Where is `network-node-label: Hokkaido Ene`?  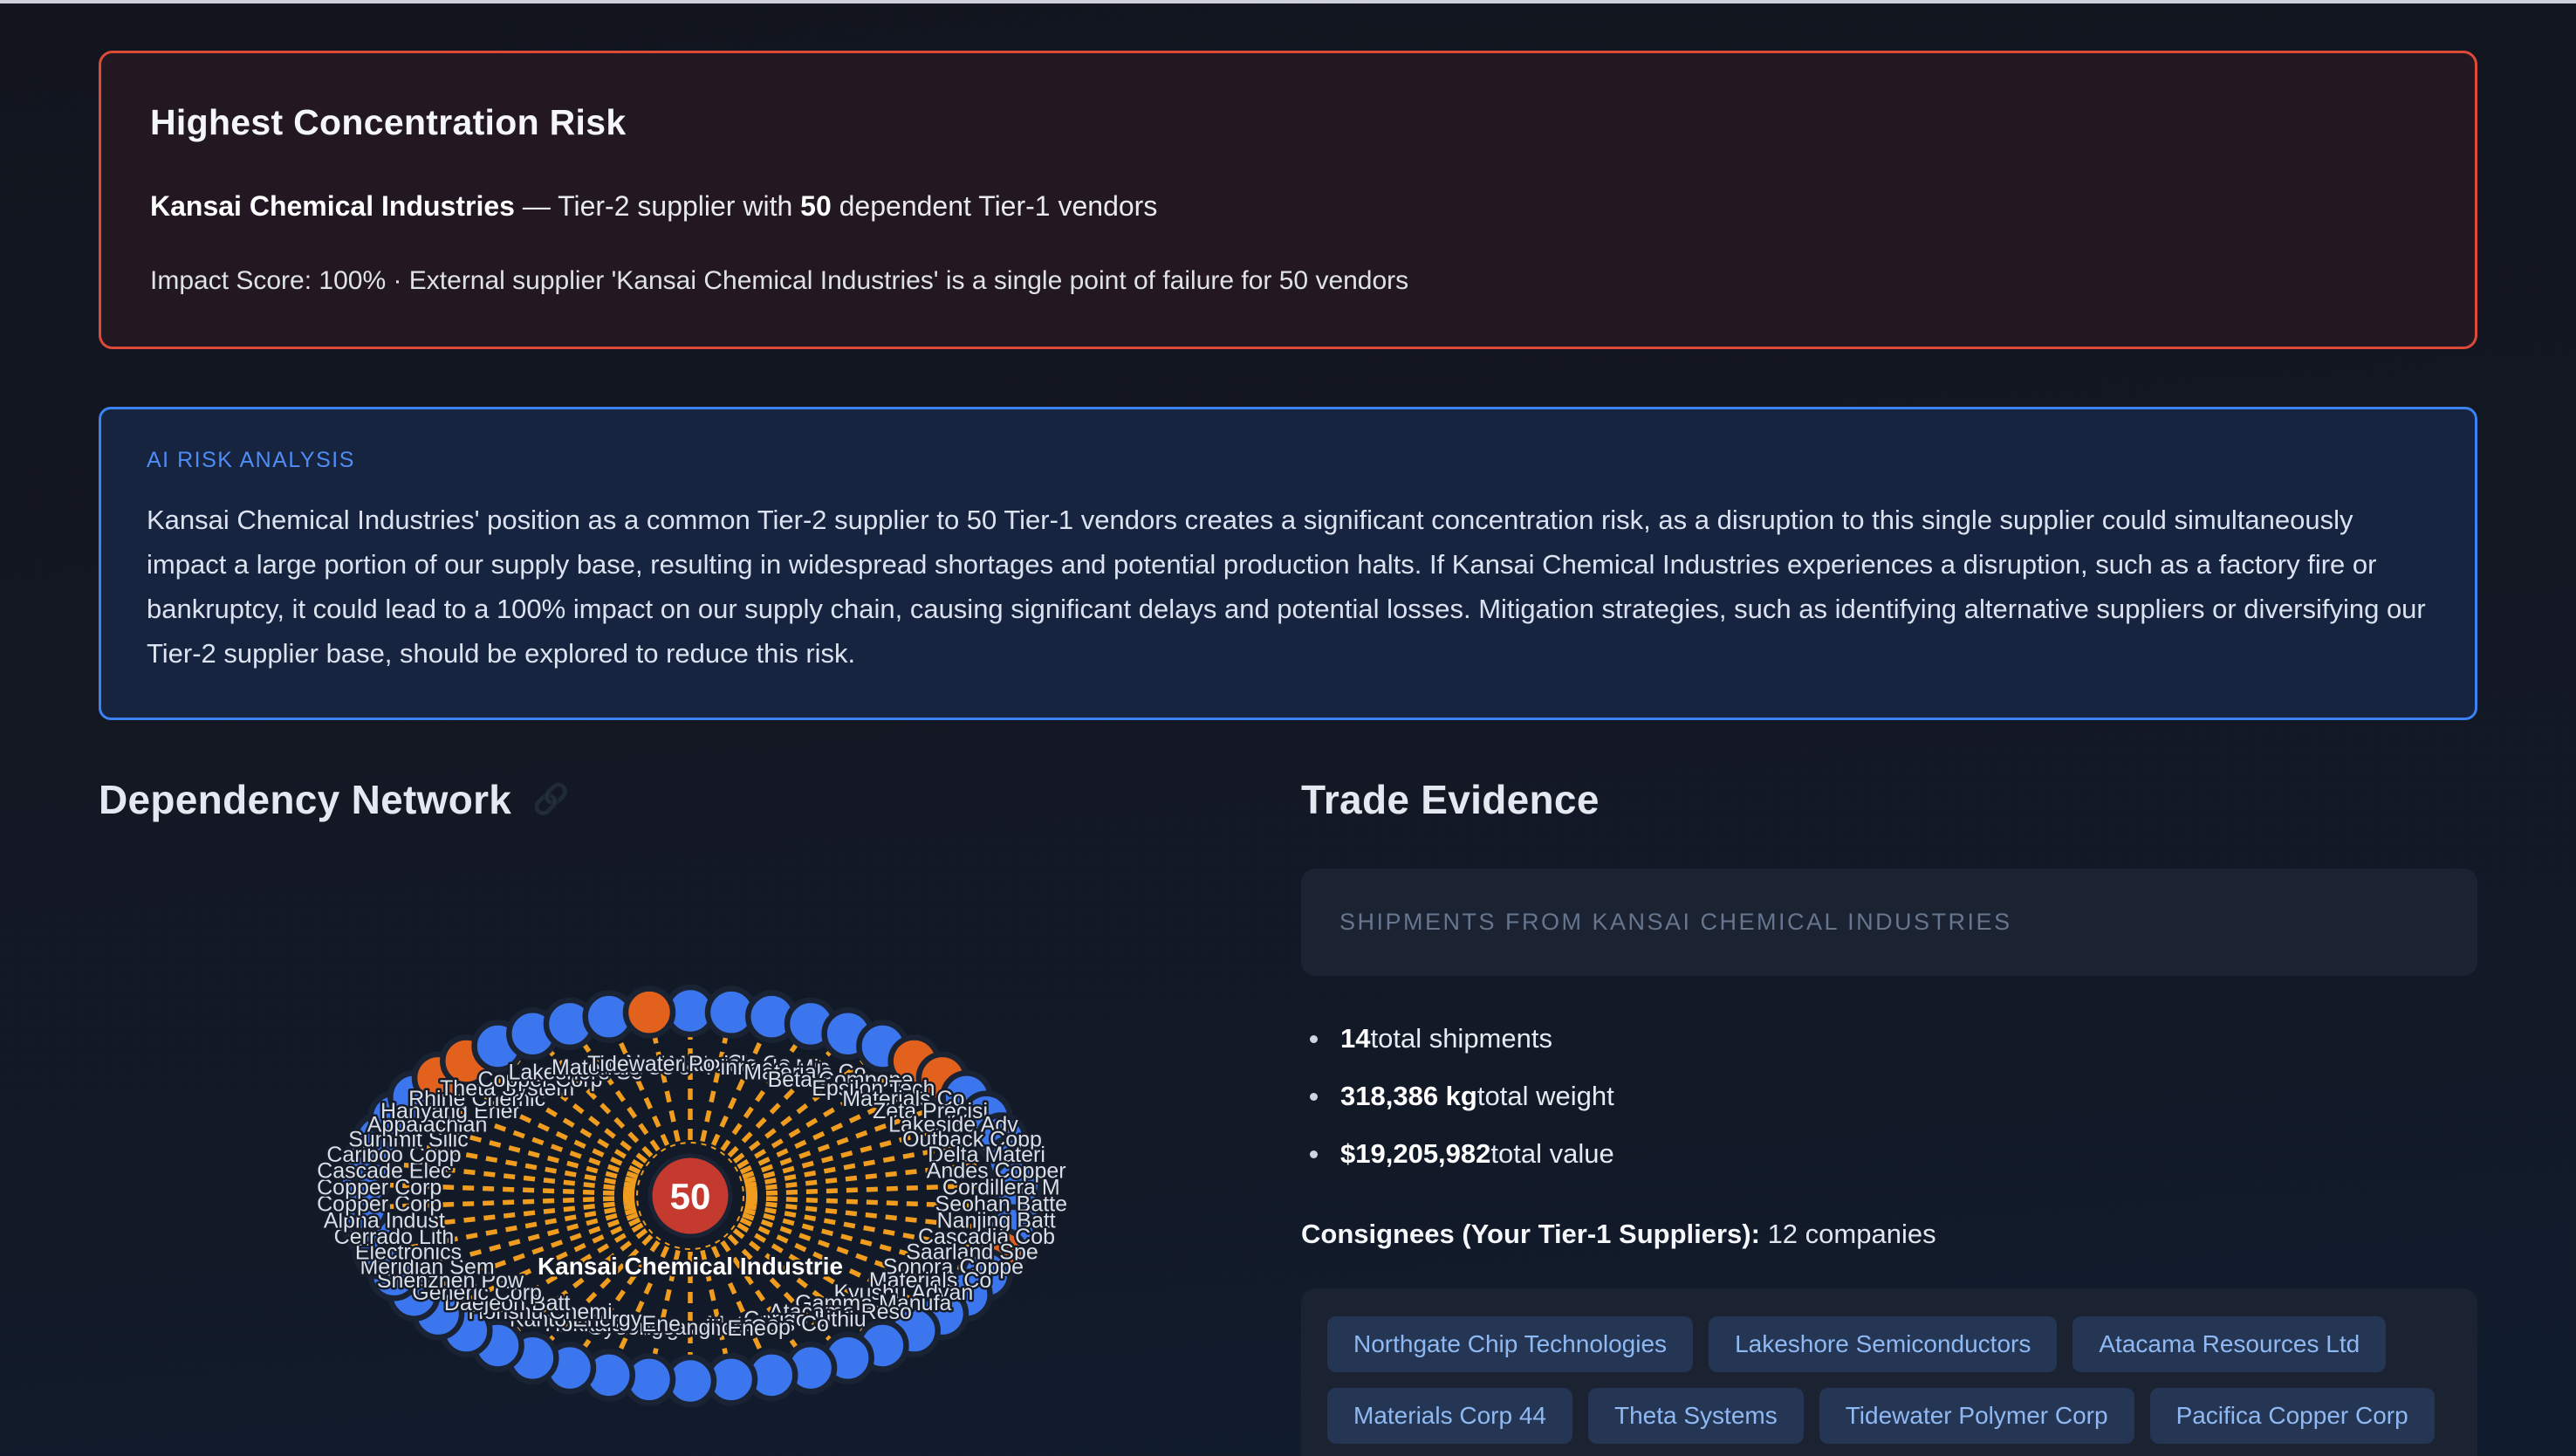
network-node-label: Hokkaido Ene is located at coordinates (613, 1324).